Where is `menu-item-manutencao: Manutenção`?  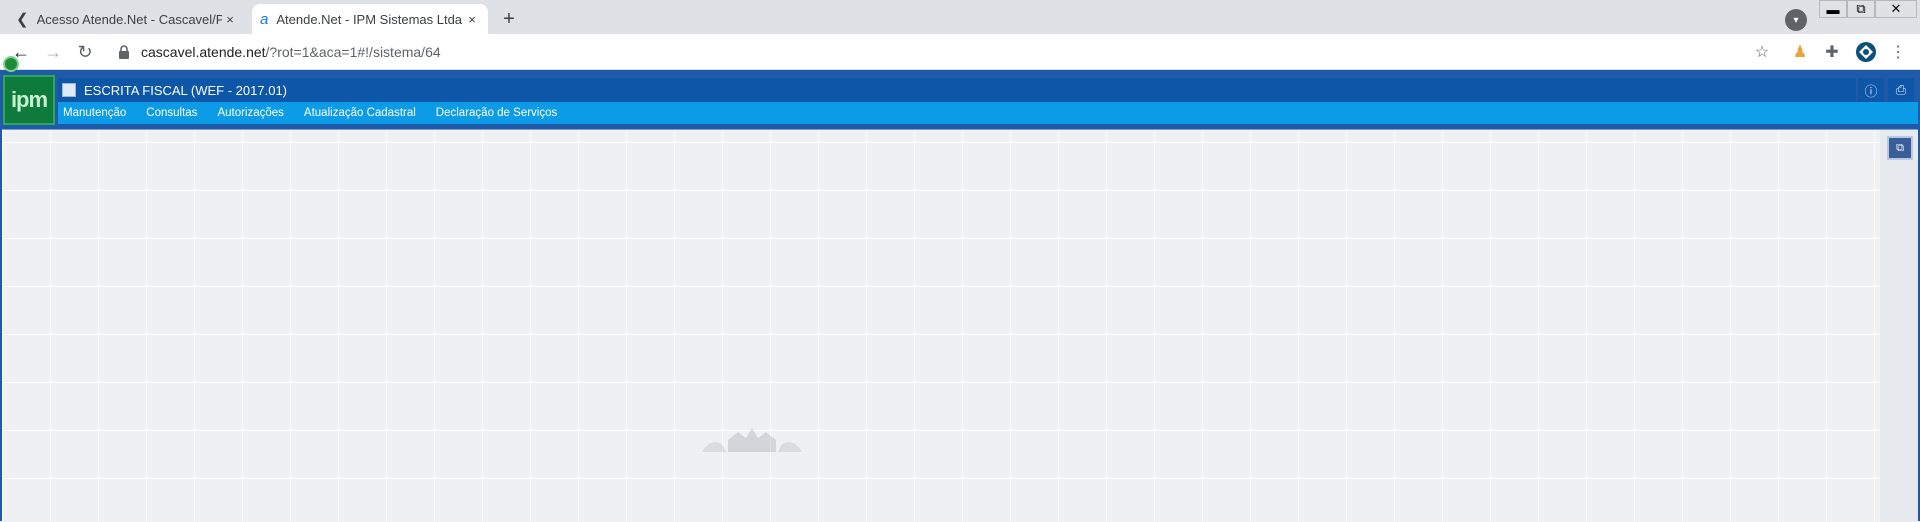
menu-item-manutencao: Manutenção is located at coordinates (95, 113).